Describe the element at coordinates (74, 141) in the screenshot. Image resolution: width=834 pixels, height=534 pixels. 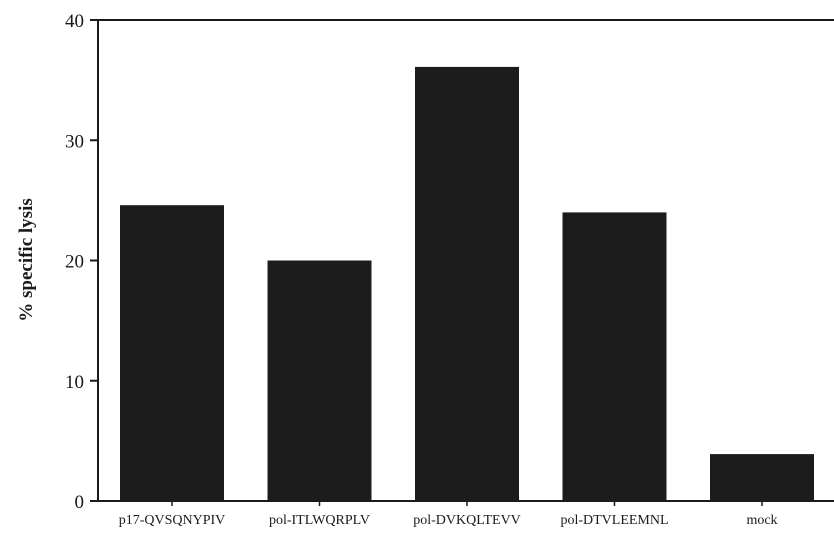
I see `y-tick-label: 30` at that location.